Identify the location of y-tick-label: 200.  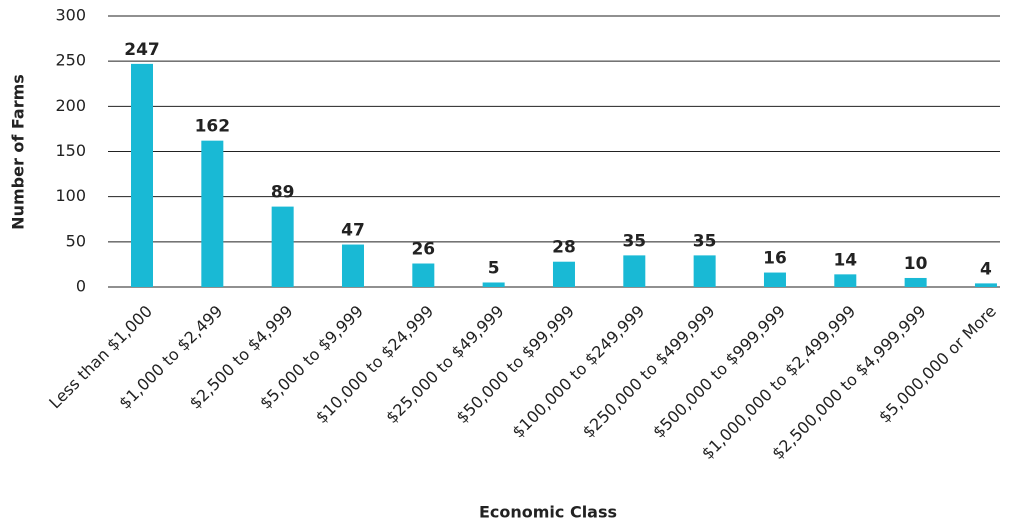
(70, 105).